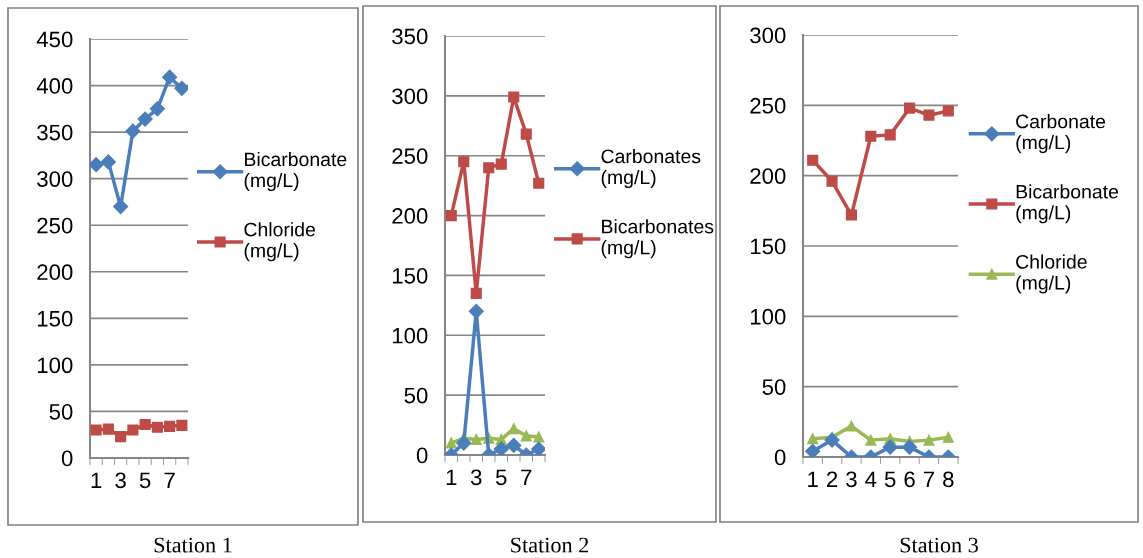  What do you see at coordinates (651, 168) in the screenshot?
I see `legend-label: Carbonates (mg/L)` at bounding box center [651, 168].